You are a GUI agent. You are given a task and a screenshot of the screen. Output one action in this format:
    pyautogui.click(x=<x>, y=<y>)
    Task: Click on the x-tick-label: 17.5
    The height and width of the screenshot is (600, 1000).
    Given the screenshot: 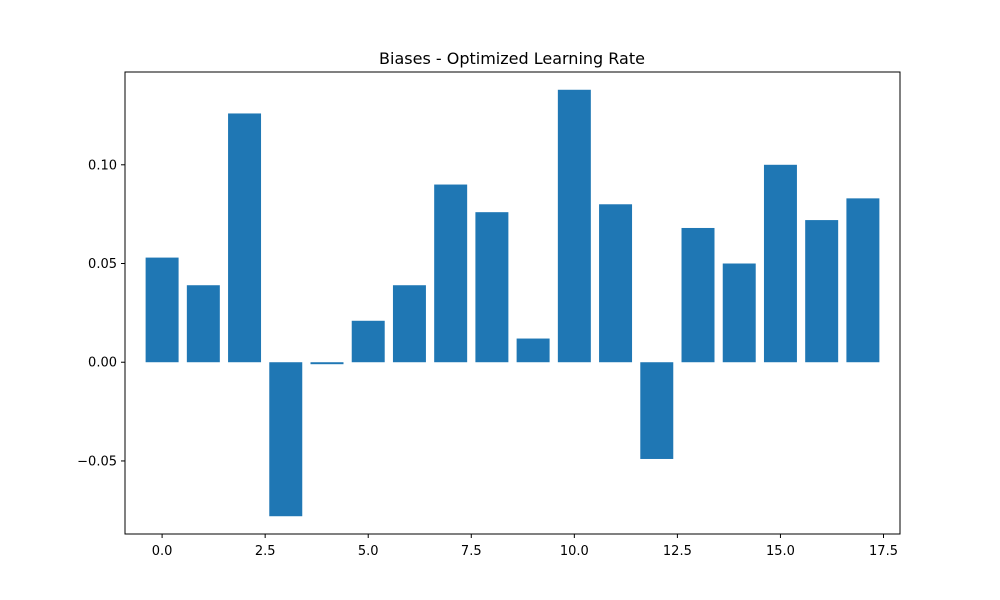 What is the action you would take?
    pyautogui.click(x=883, y=551)
    